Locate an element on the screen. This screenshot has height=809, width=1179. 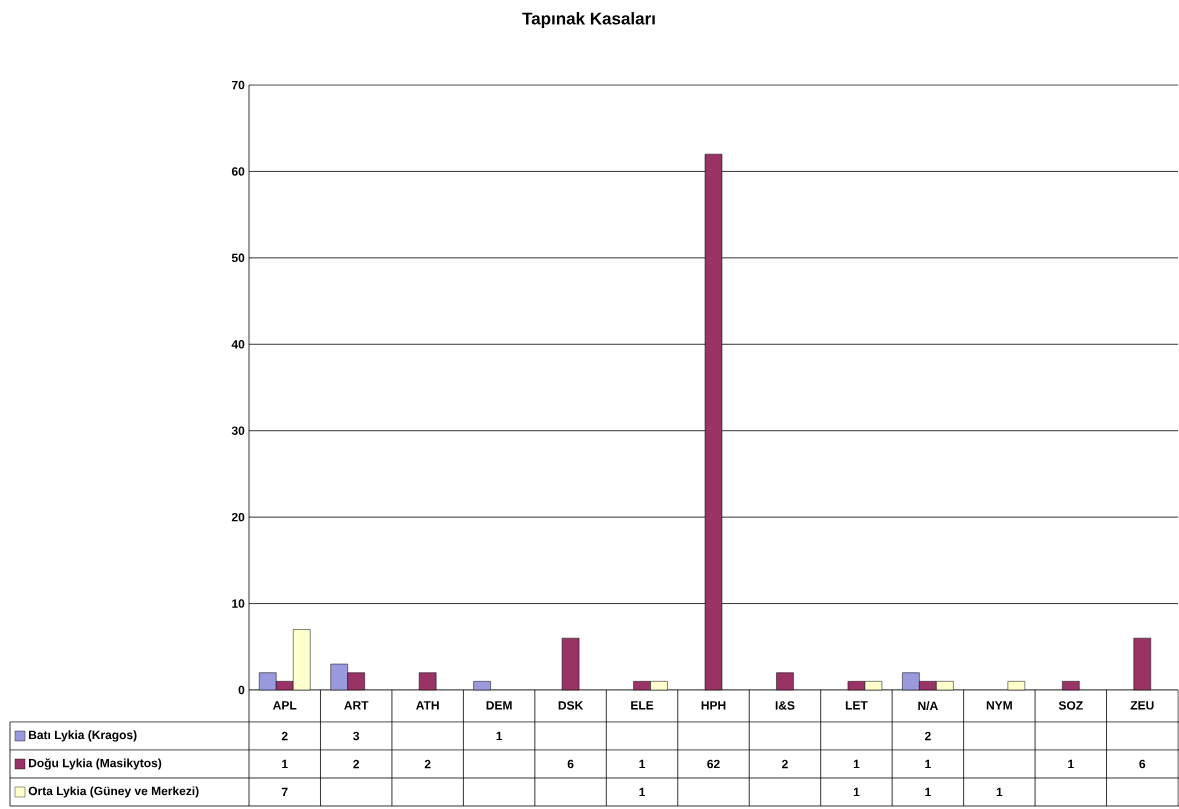
x-tick-label: ELE is located at coordinates (642, 705).